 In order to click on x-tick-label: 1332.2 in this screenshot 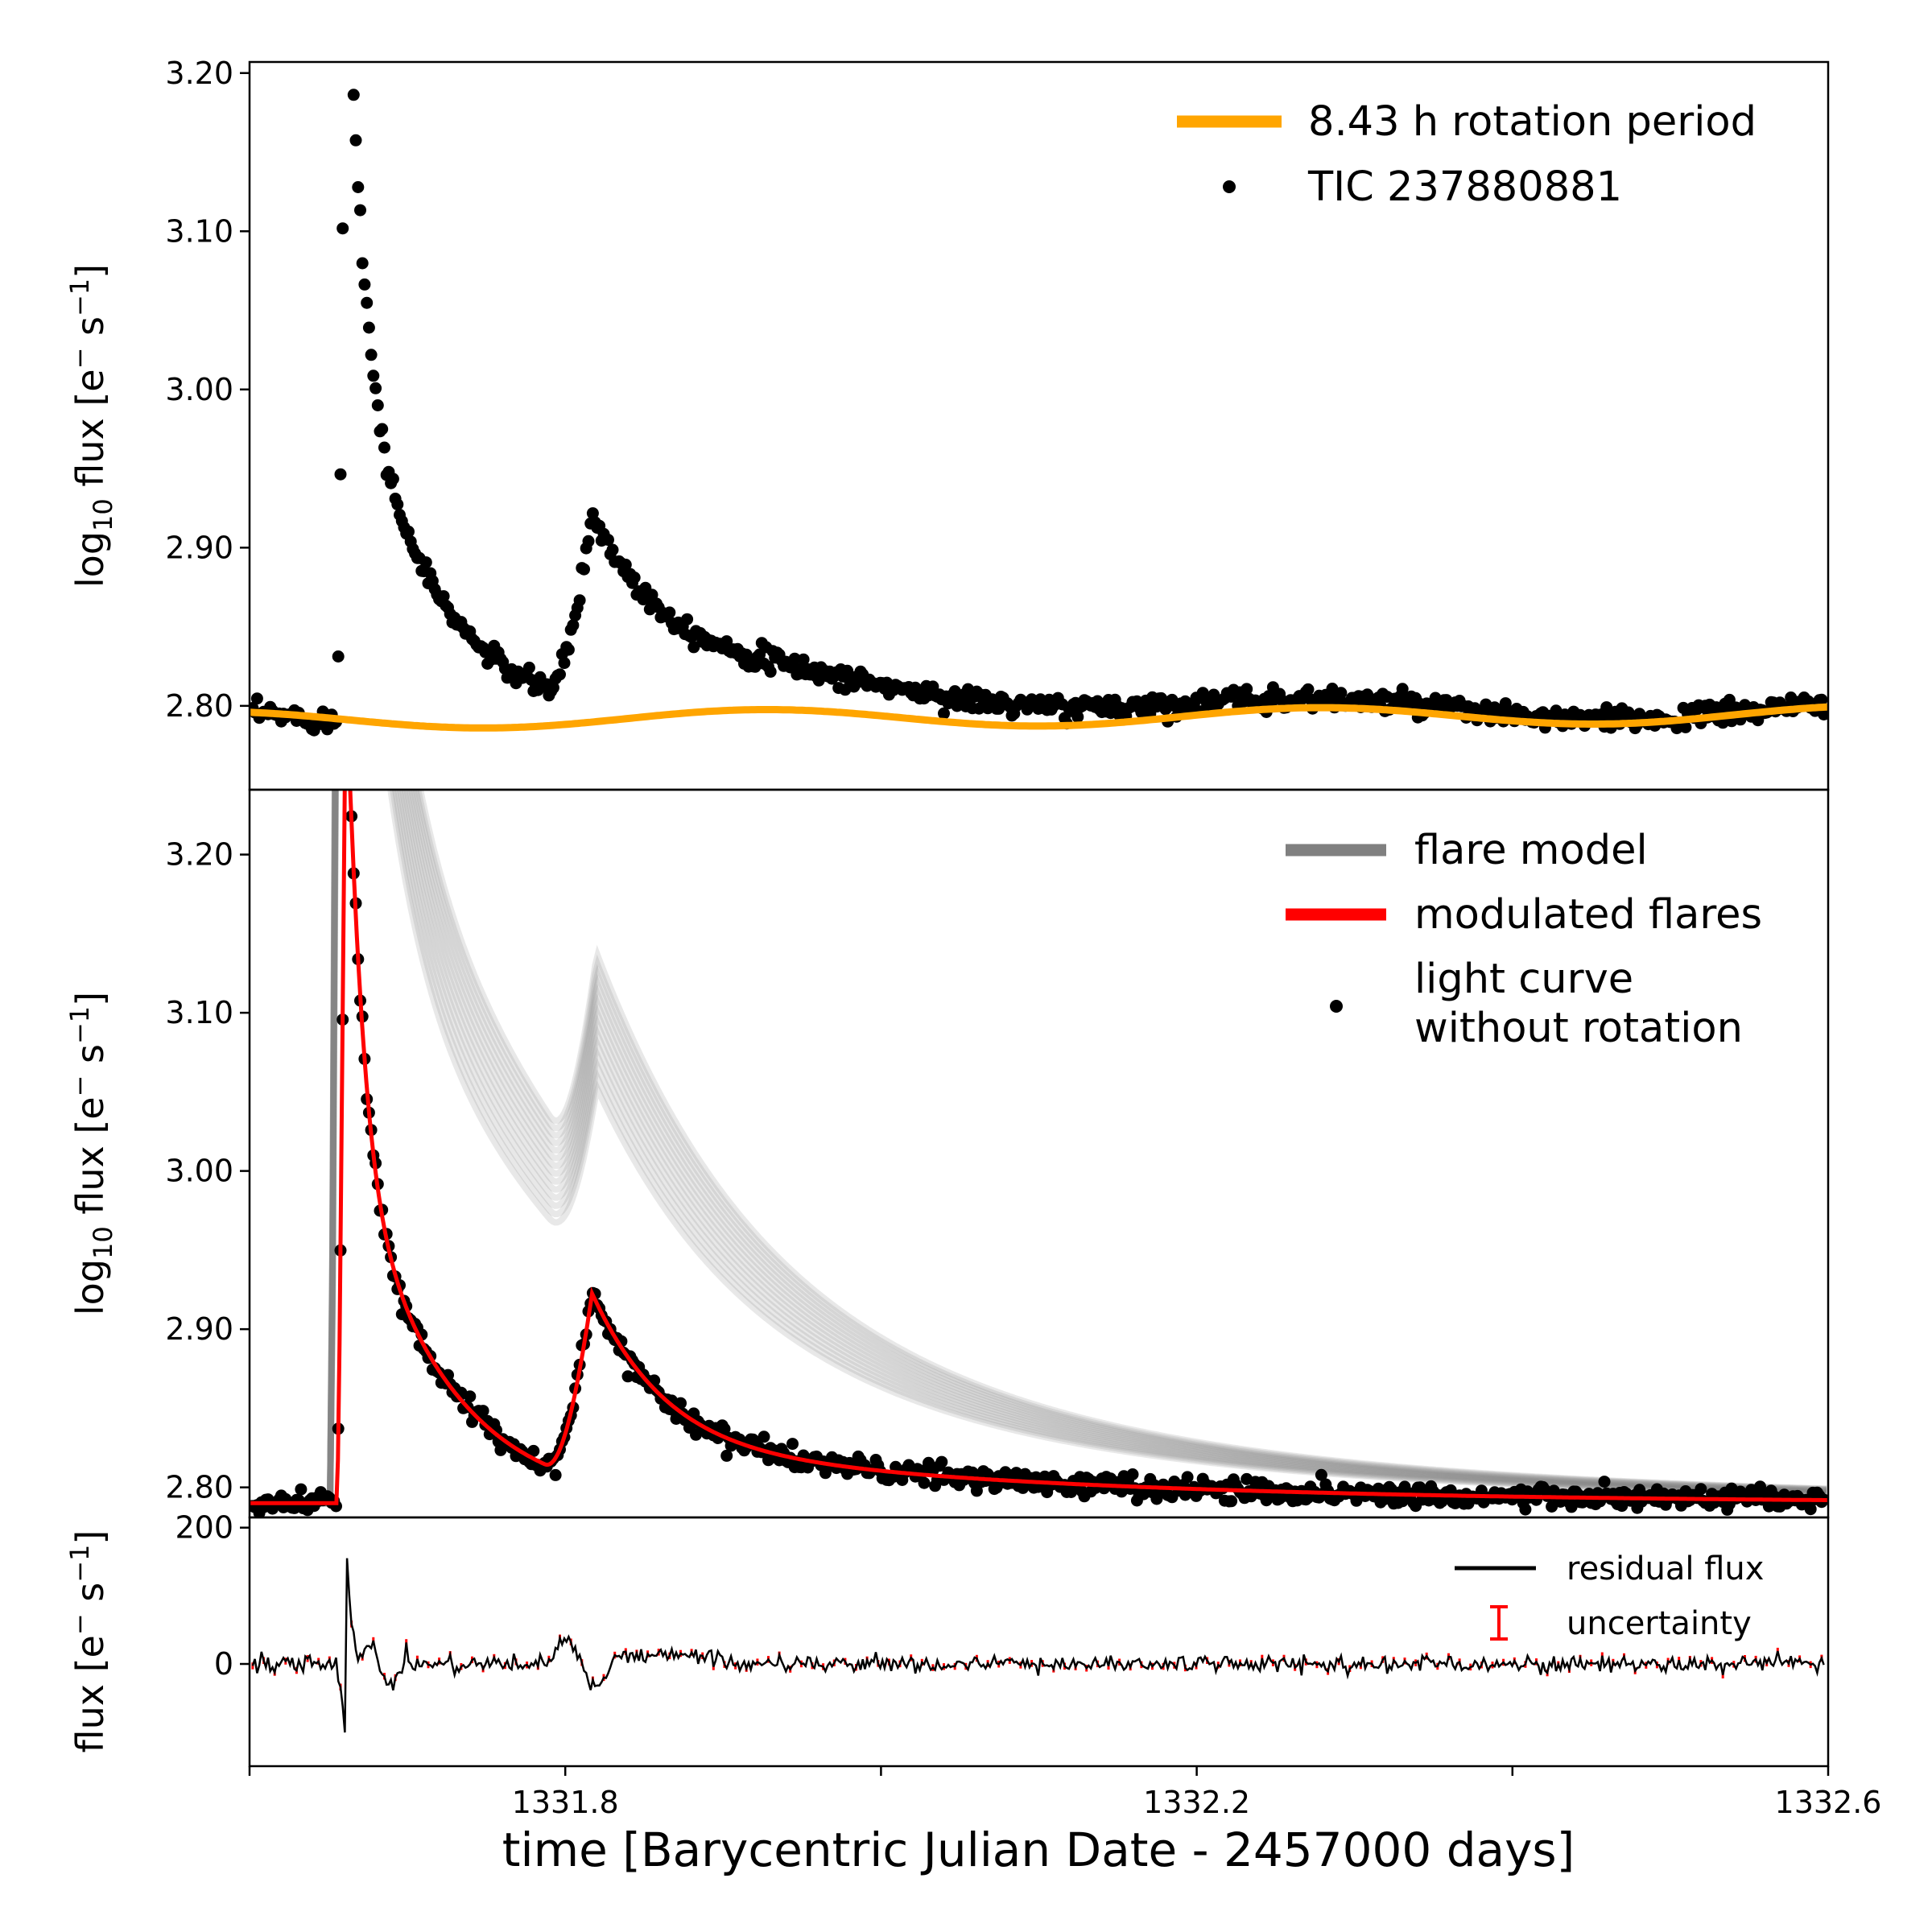, I will do `click(1196, 1802)`.